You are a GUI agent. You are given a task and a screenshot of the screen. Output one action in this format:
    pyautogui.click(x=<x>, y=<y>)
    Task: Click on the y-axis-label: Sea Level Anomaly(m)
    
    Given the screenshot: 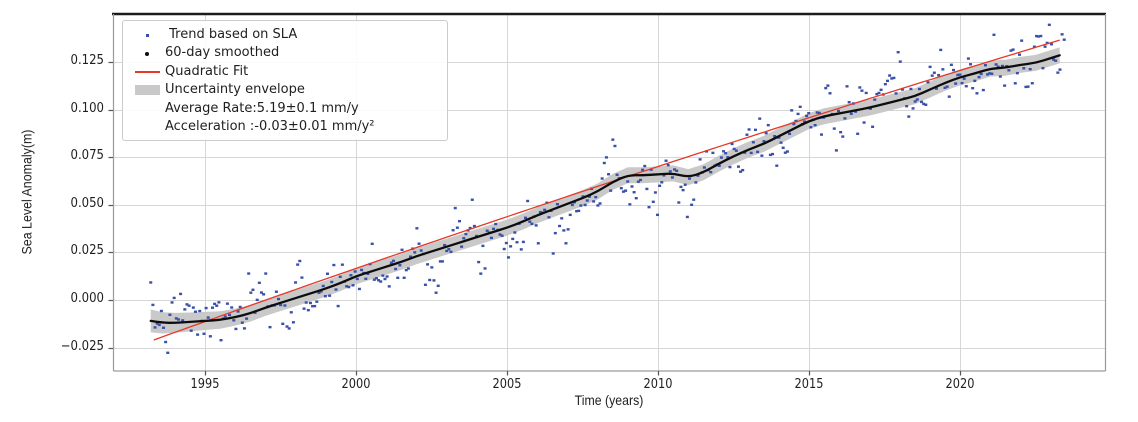 What is the action you would take?
    pyautogui.click(x=27, y=192)
    